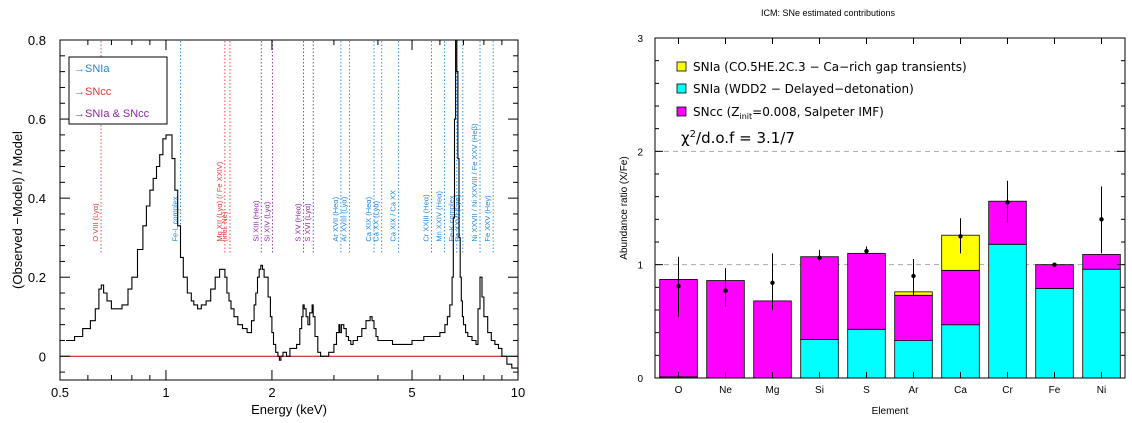  What do you see at coordinates (1101, 390) in the screenshot?
I see `category-label: Ni` at bounding box center [1101, 390].